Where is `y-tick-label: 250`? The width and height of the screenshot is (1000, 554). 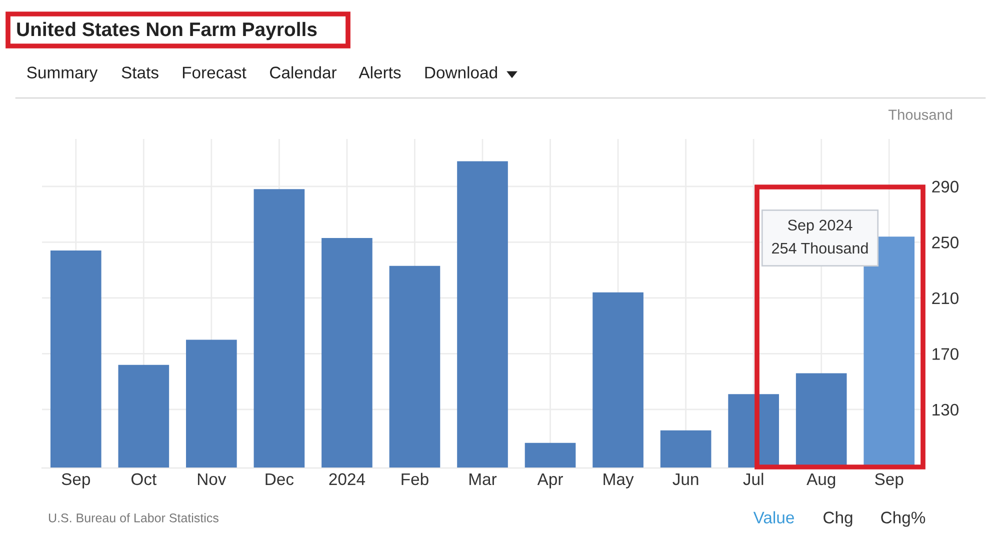
y-tick-label: 250 is located at coordinates (945, 242).